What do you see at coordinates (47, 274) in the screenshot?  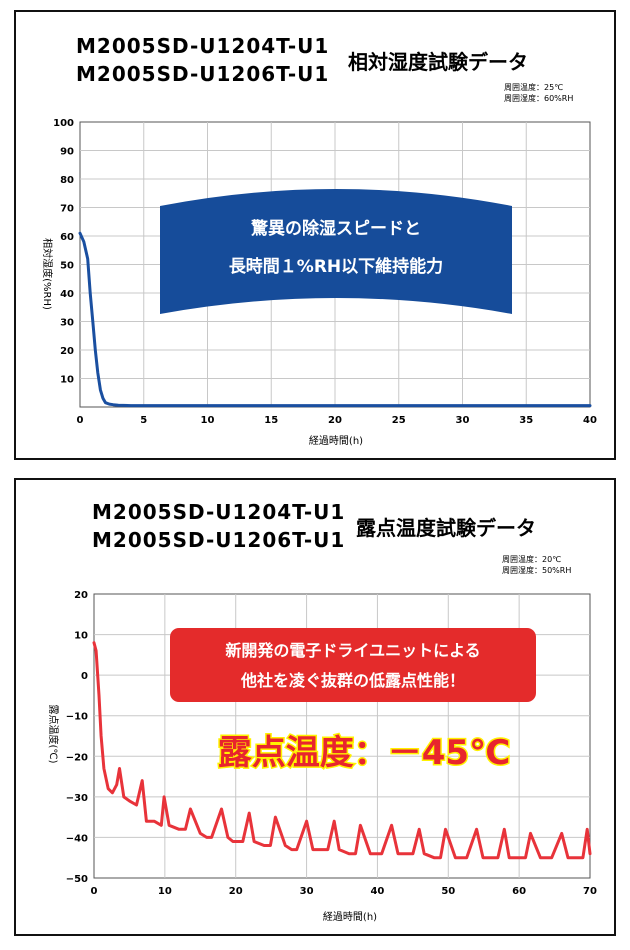 I see `y-axis-label: 相対湿度(%RH)` at bounding box center [47, 274].